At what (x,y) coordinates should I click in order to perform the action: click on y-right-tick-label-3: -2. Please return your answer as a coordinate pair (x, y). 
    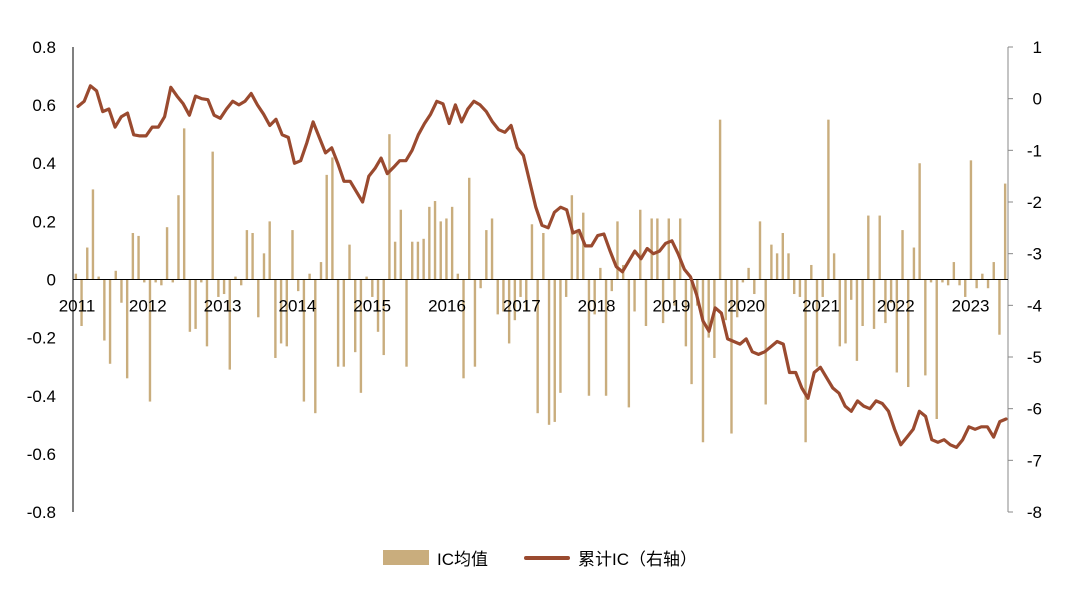
    Looking at the image, I should click on (1034, 202).